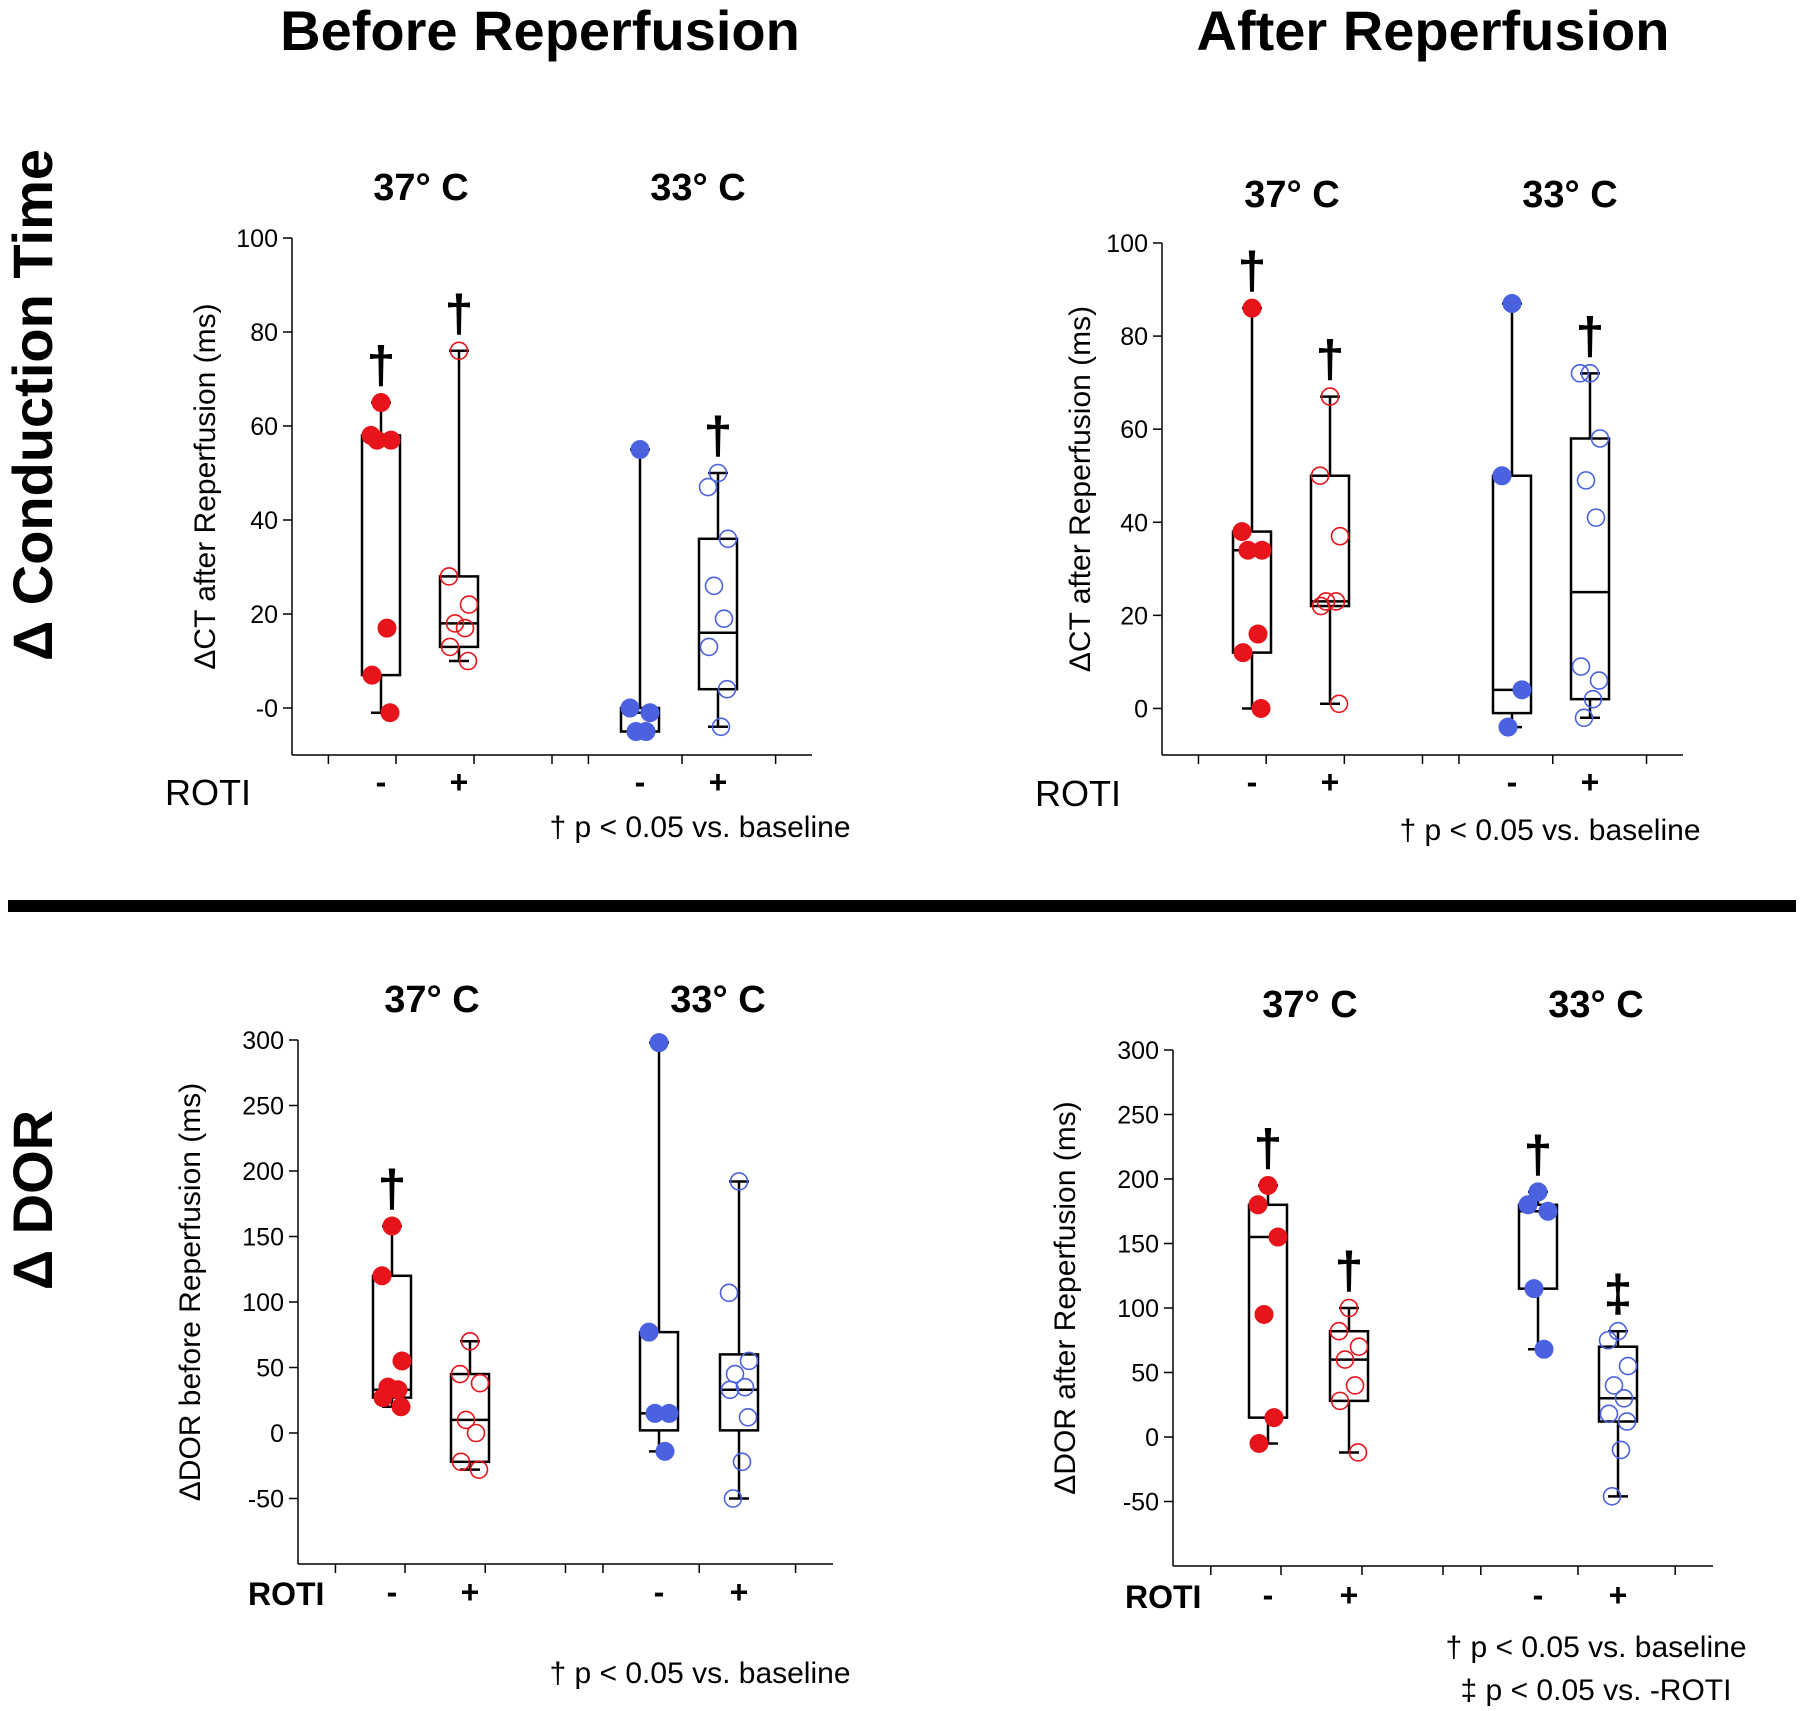 This screenshot has height=1711, width=1800. I want to click on series-37c-roti-plus, so click(470, 1405).